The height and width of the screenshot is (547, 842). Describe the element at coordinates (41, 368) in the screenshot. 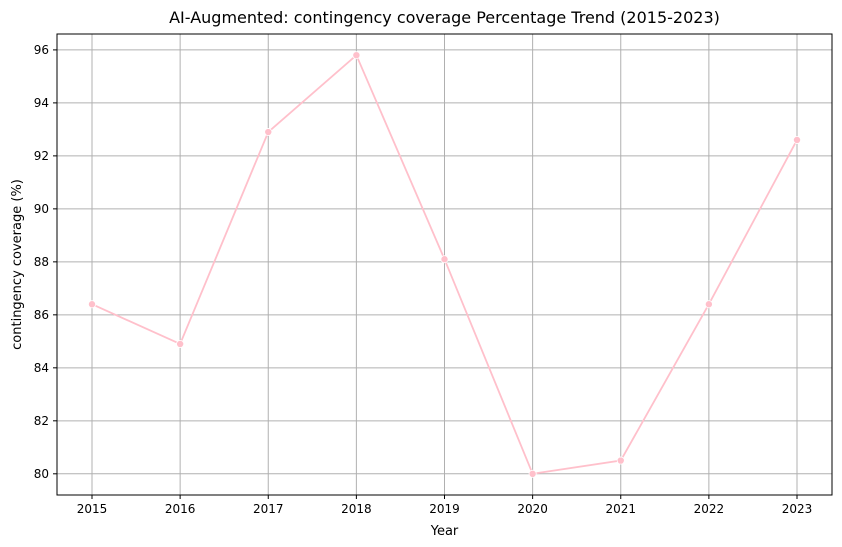

I see `y-tick-label: 84` at that location.